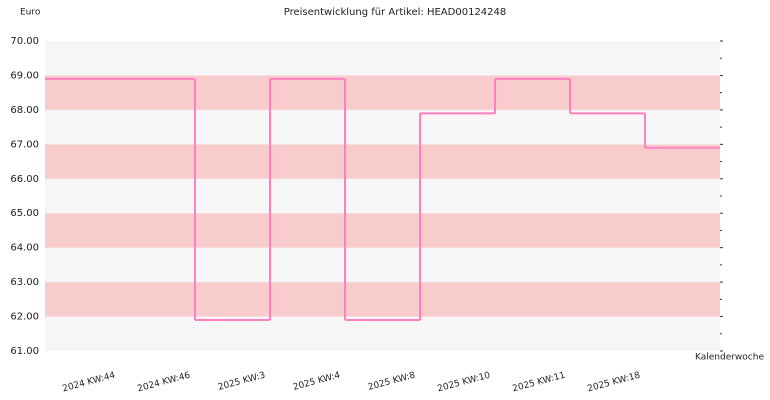 The height and width of the screenshot is (400, 770). What do you see at coordinates (613, 383) in the screenshot?
I see `x-tick-label: 2025 KW:18` at bounding box center [613, 383].